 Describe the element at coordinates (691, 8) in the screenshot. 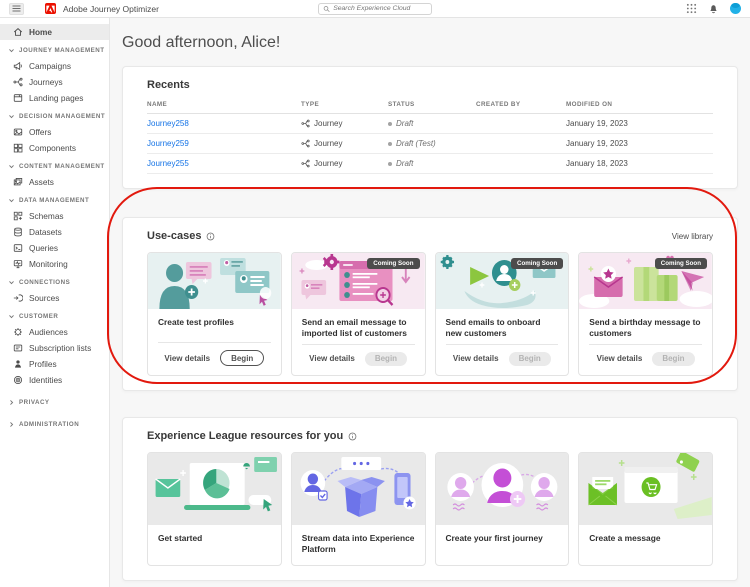

I see `apps-grid-icon` at that location.